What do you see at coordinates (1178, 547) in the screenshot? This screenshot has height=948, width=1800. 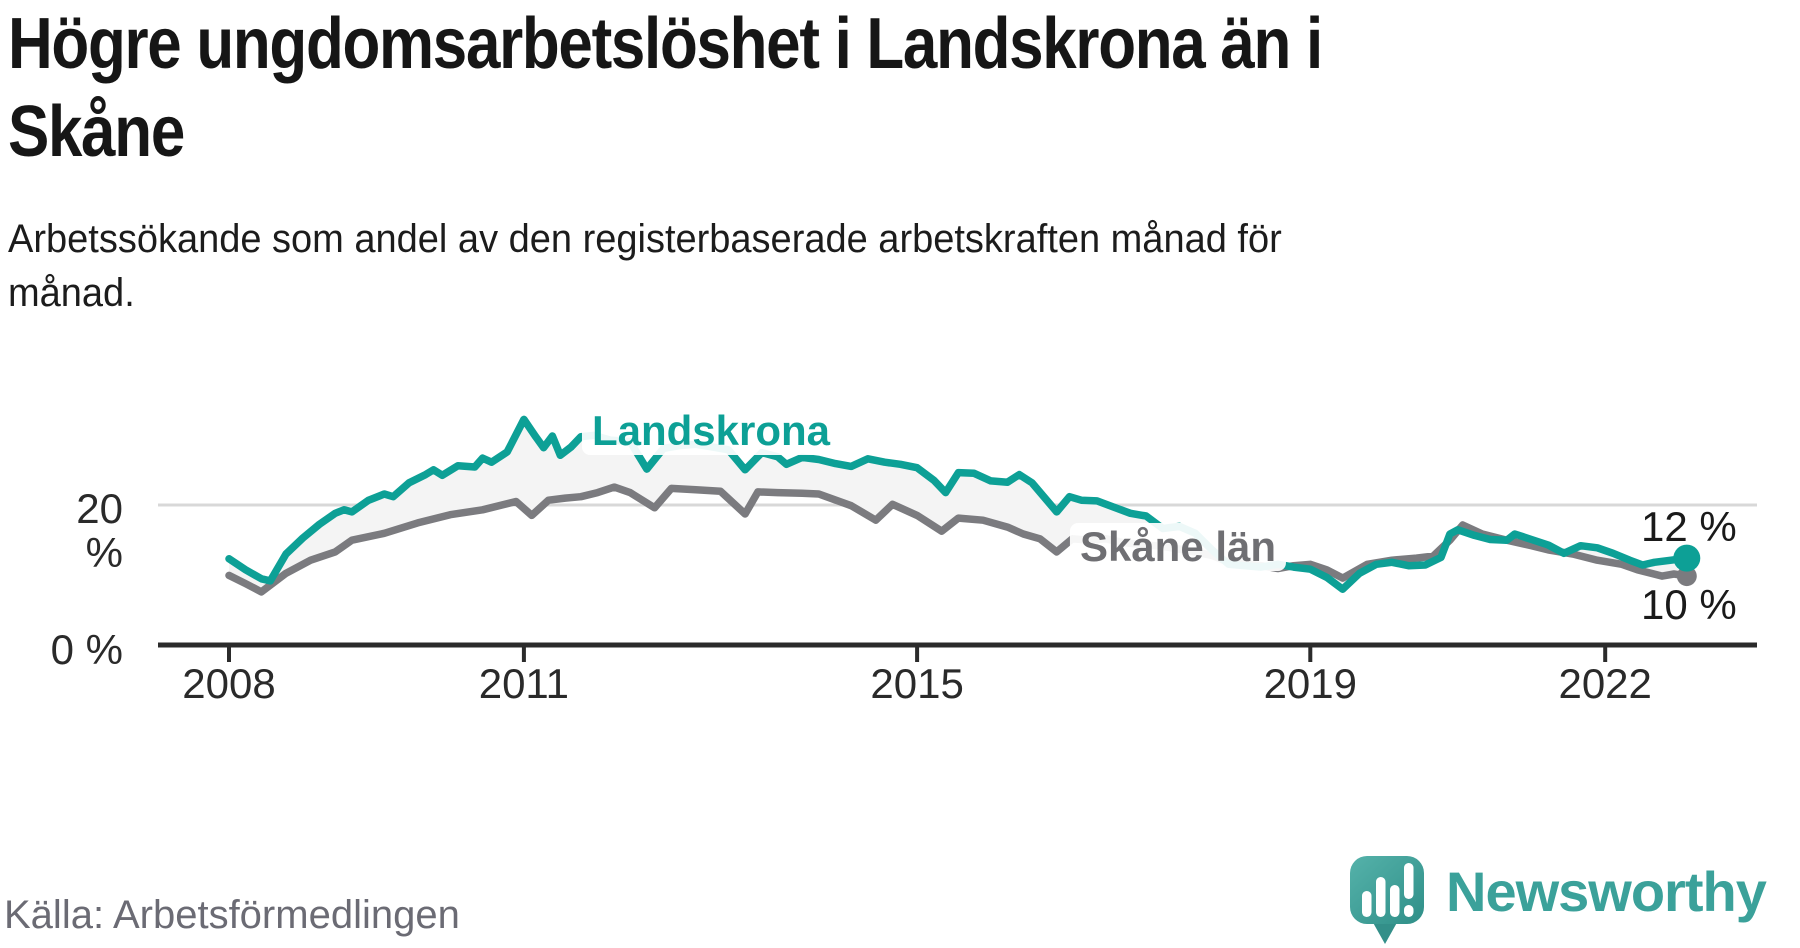 I see `skane-series-label: Skåne län` at bounding box center [1178, 547].